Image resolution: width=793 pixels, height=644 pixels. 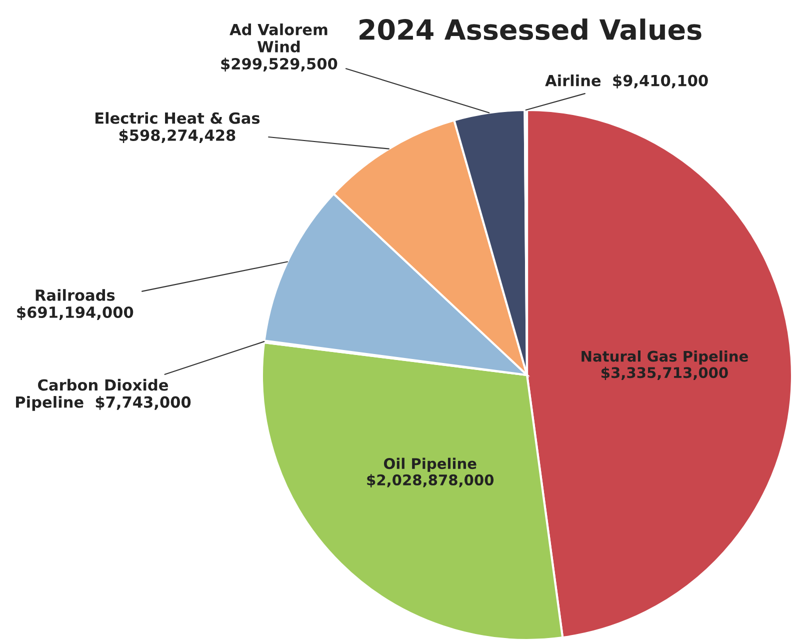 I want to click on data-label: $299,529,500, so click(x=279, y=65).